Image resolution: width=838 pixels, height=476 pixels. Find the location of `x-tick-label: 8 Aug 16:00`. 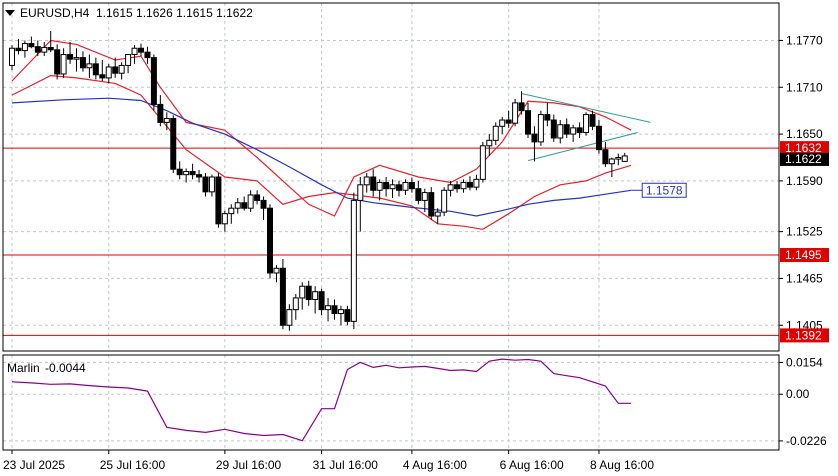

x-tick-label: 8 Aug 16:00 is located at coordinates (622, 465).